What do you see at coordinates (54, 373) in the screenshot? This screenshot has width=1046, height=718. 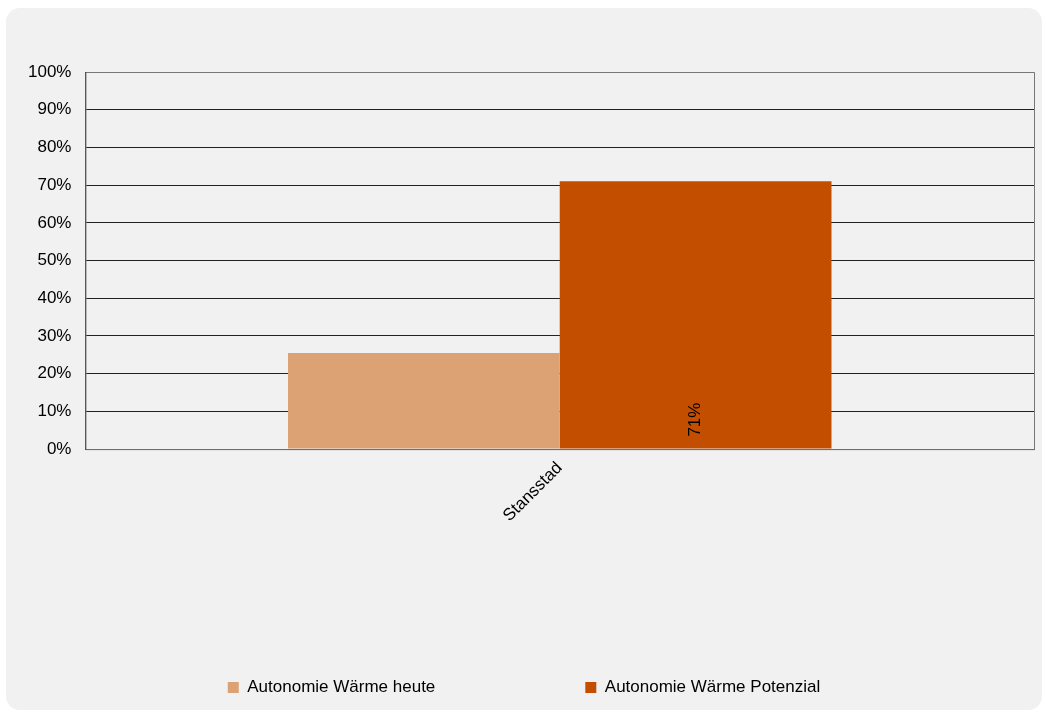 I see `y-tick-label: 20%` at bounding box center [54, 373].